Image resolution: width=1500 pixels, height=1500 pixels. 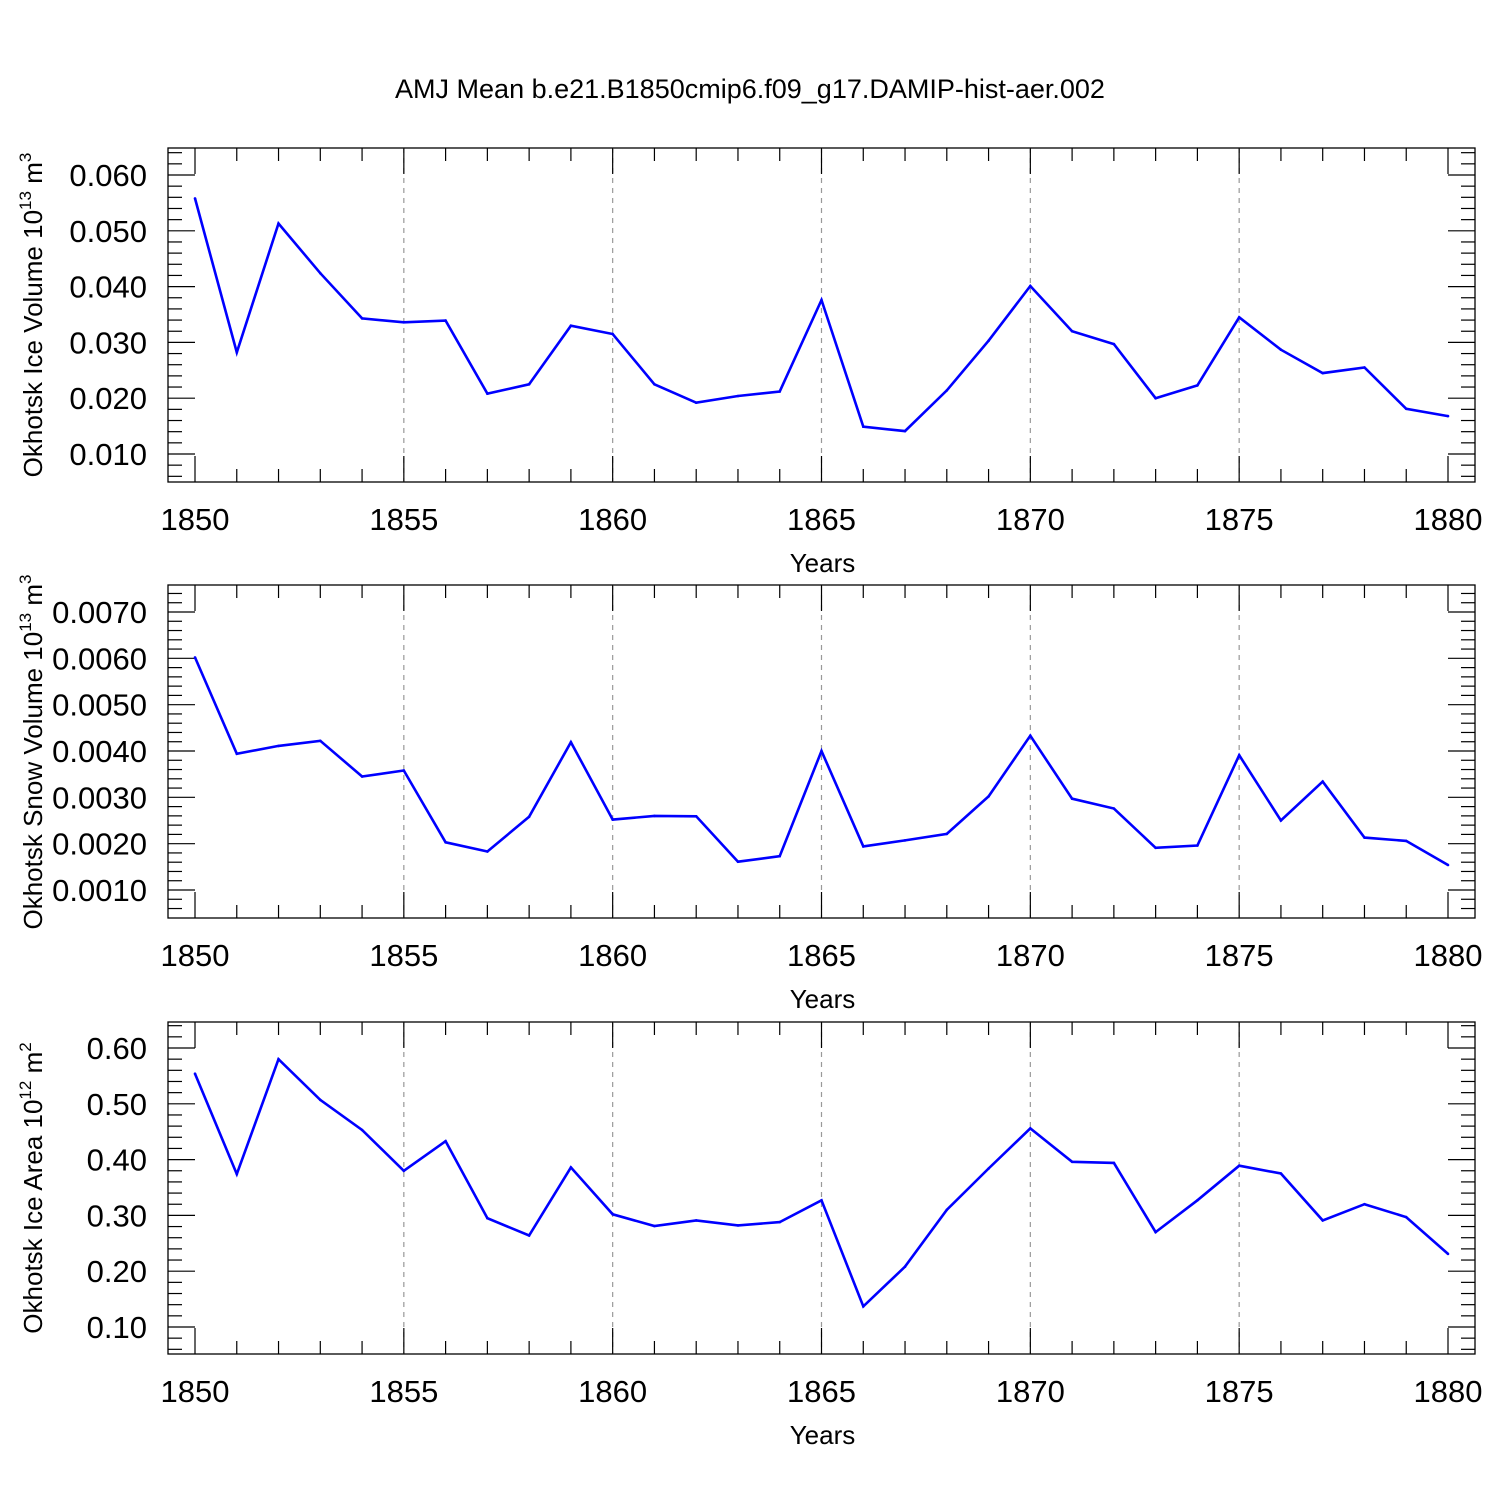 I want to click on y-tick-label: 0.010, so click(x=108, y=454).